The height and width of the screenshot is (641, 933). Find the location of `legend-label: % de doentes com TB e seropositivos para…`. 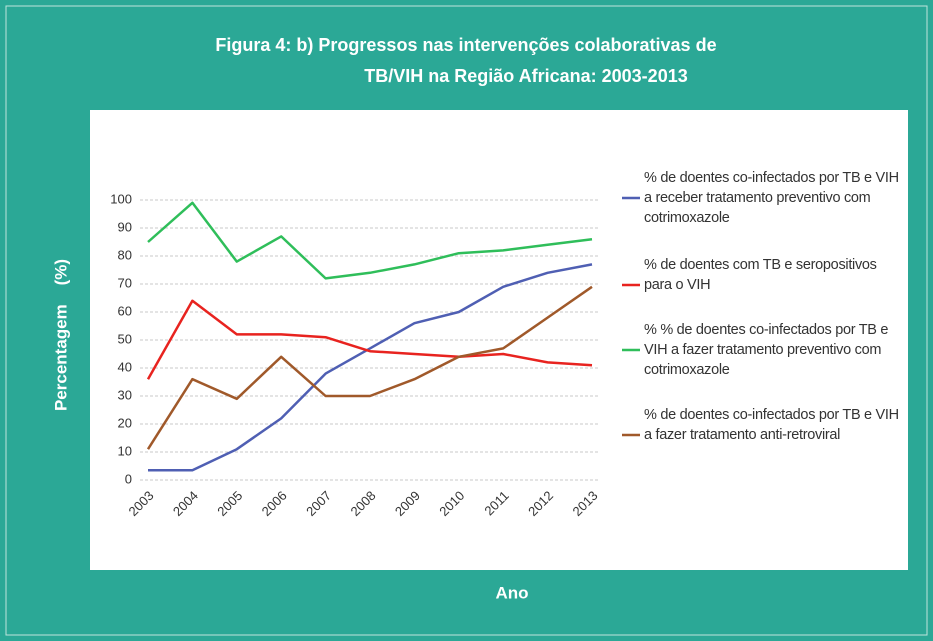

legend-label: % de doentes com TB e seropositivos para… is located at coordinates (760, 275).